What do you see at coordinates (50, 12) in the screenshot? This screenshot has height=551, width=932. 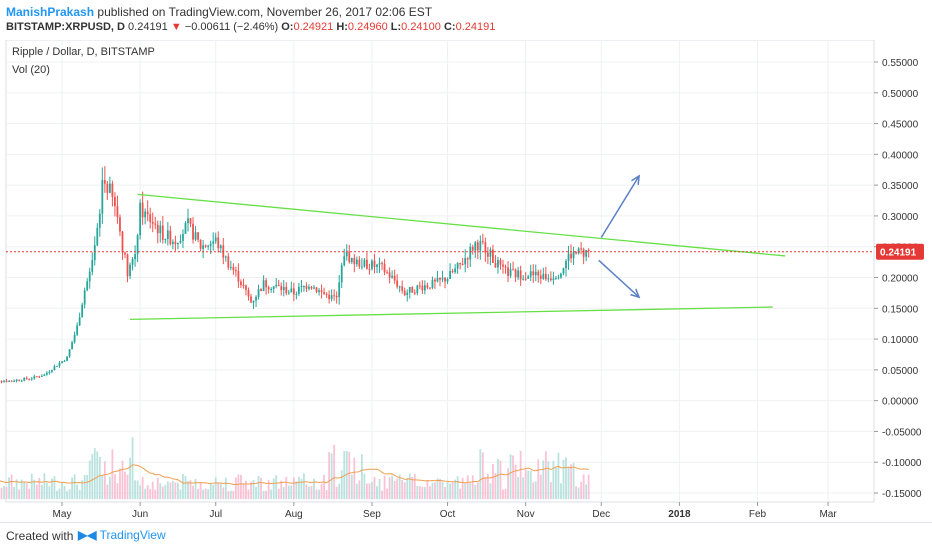 I see `author-link: ManishPrakash` at bounding box center [50, 12].